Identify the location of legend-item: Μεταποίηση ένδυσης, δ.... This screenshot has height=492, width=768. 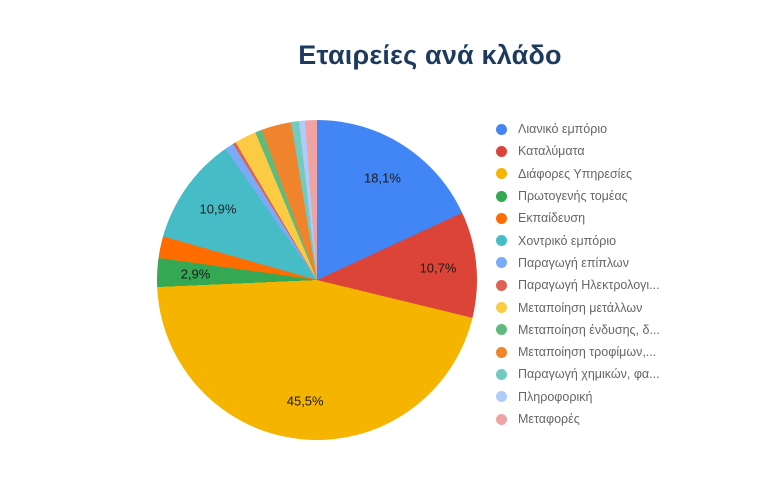
(578, 330).